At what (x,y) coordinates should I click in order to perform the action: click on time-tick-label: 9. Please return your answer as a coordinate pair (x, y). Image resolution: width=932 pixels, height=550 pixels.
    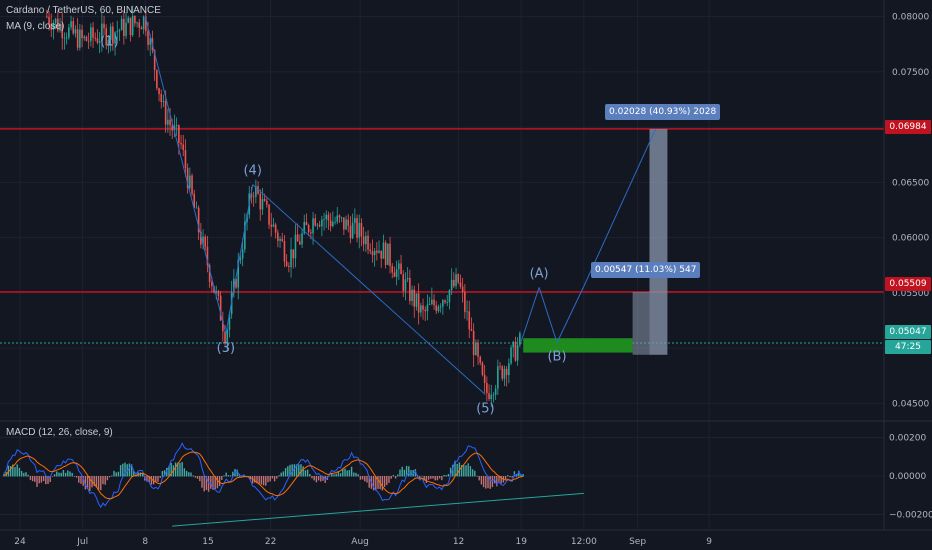
    Looking at the image, I should click on (709, 542).